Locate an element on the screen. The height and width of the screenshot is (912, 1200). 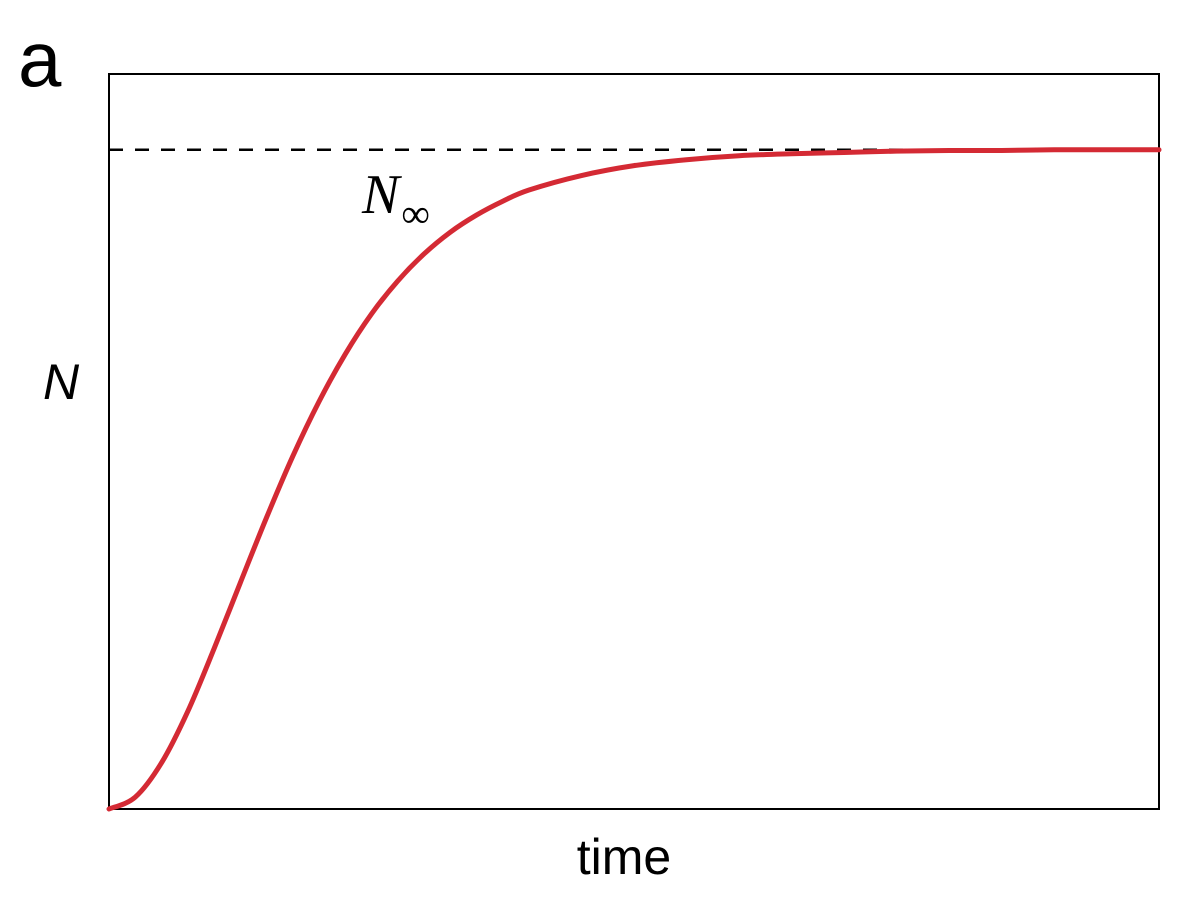
panel-label: a is located at coordinates (40, 59).